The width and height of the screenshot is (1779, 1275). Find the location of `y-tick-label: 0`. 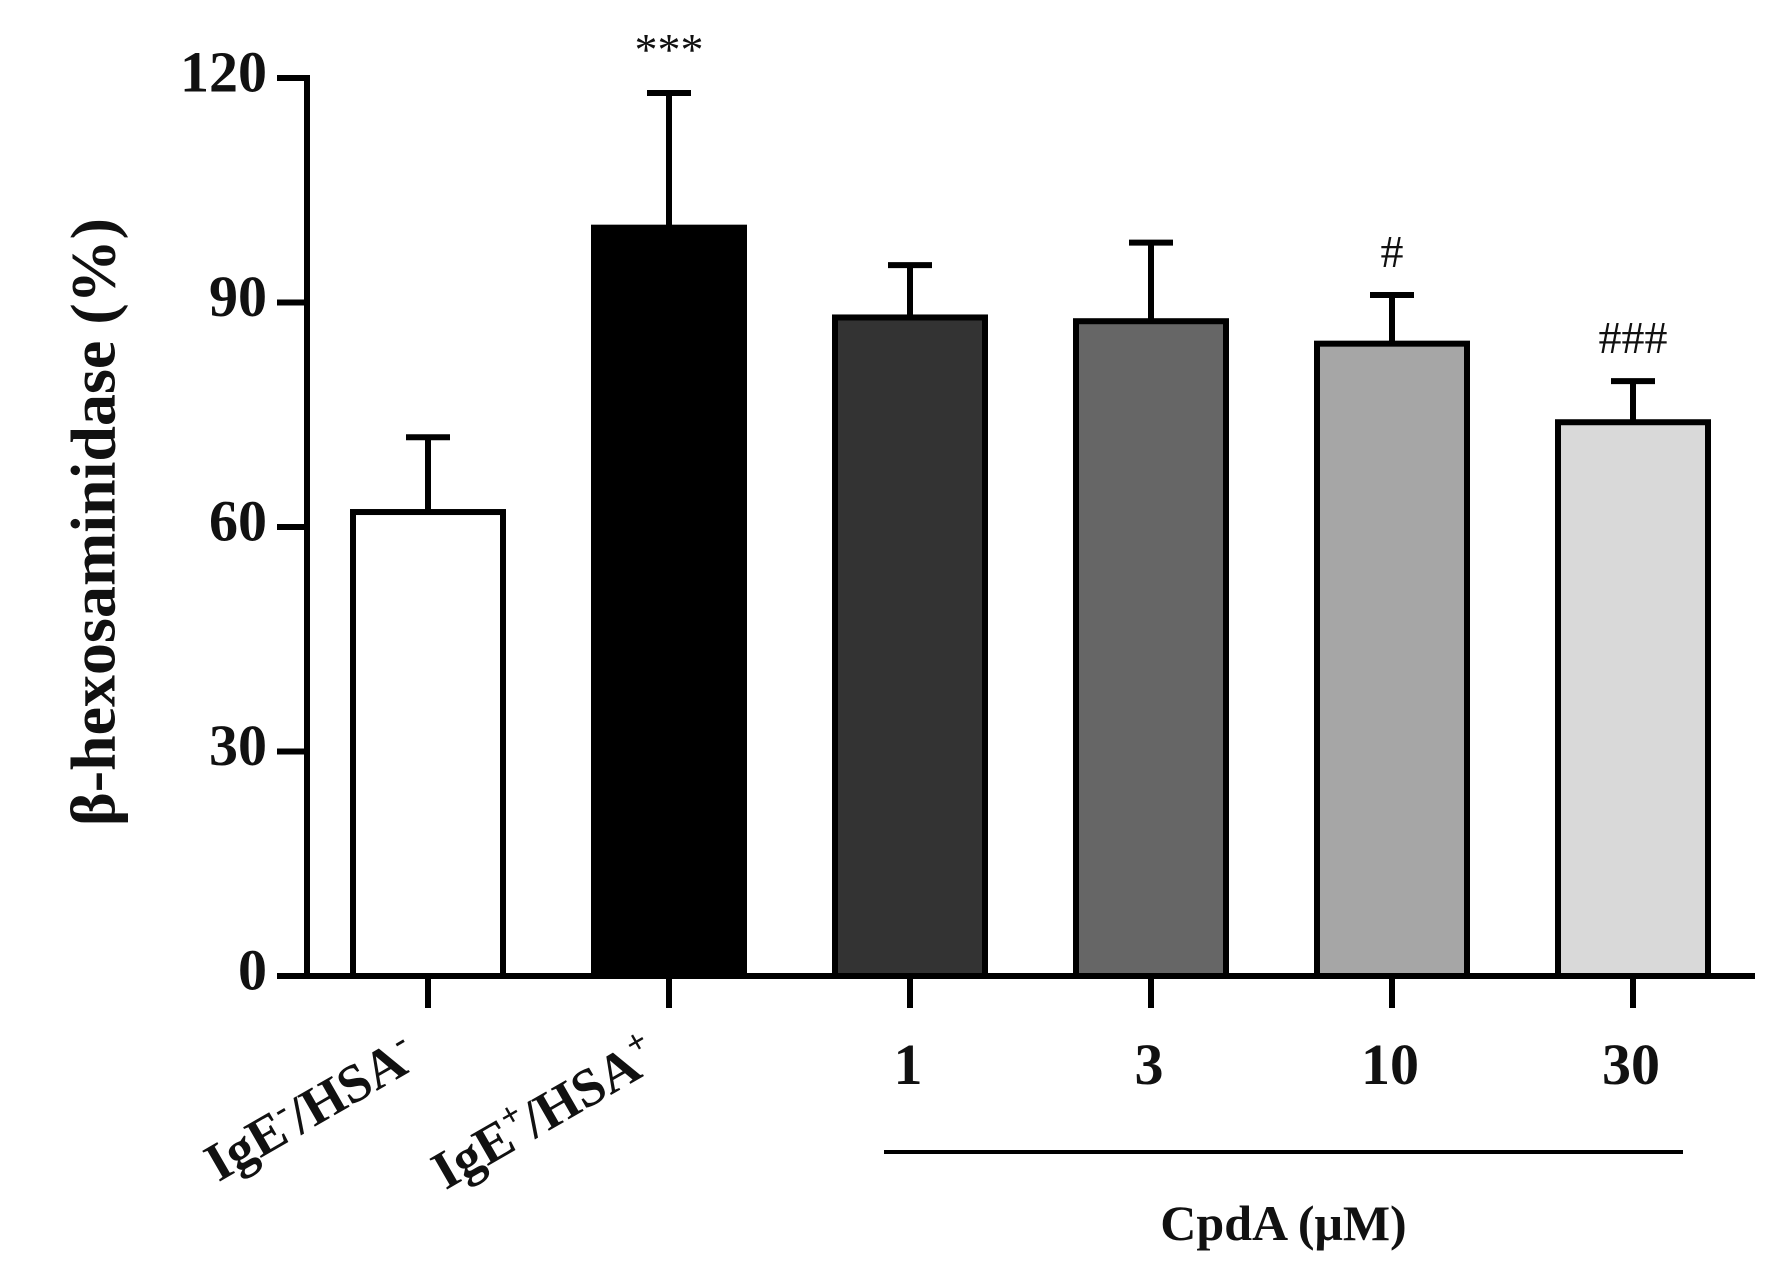

y-tick-label: 0 is located at coordinates (252, 969).